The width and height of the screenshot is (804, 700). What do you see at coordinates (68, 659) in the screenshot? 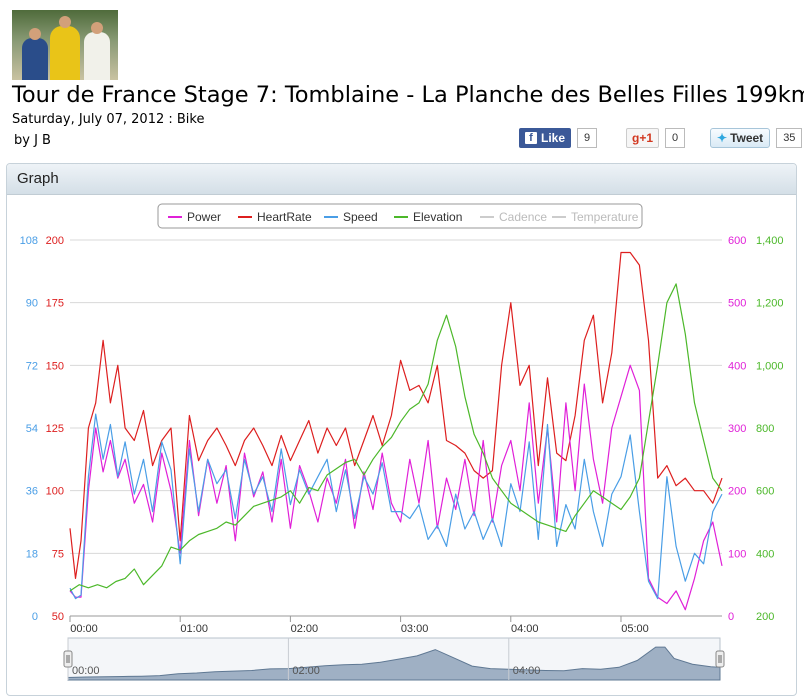
I see `navigator-left-handle` at bounding box center [68, 659].